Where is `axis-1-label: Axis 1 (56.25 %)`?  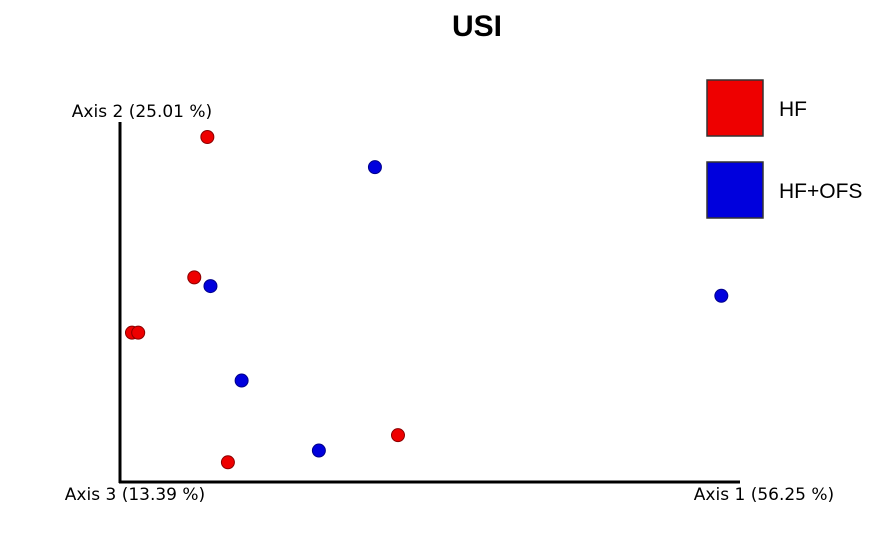 axis-1-label: Axis 1 (56.25 %) is located at coordinates (764, 495).